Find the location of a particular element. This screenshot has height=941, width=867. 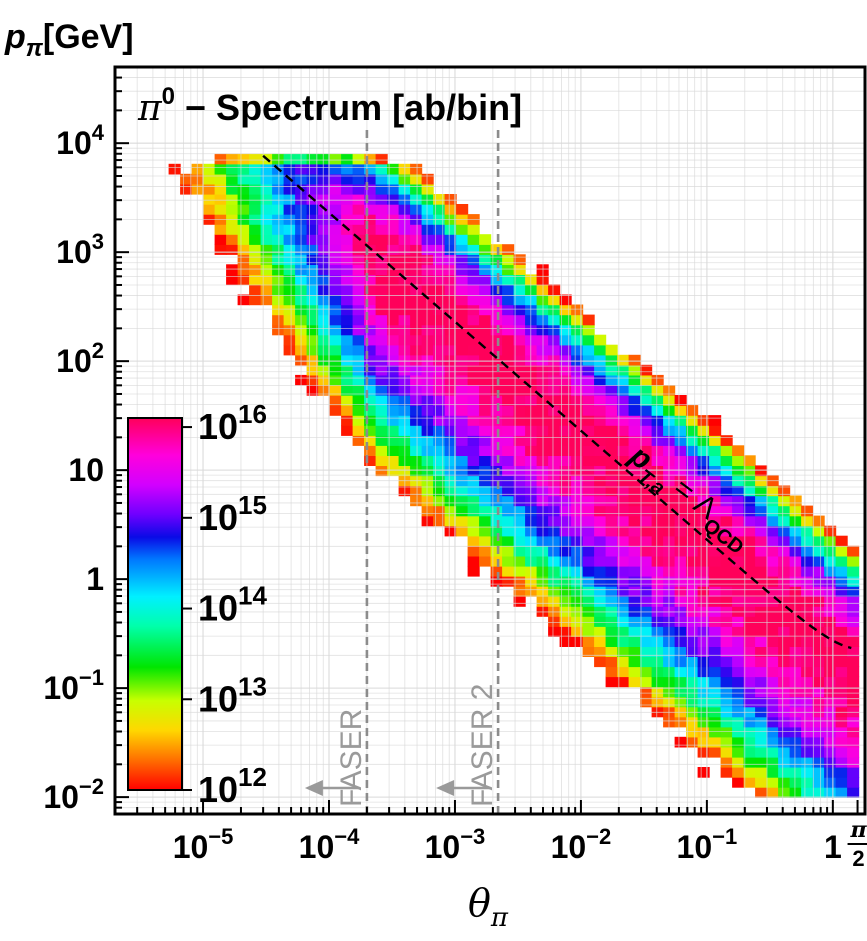

x-tick-label: 1 is located at coordinates (833, 847).